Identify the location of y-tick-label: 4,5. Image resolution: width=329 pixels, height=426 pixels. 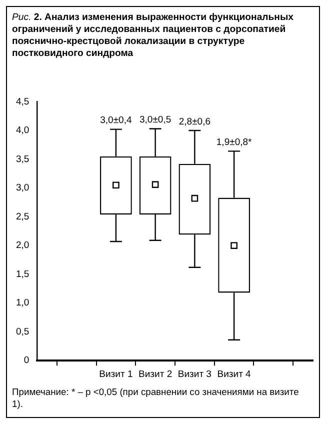
(23, 102).